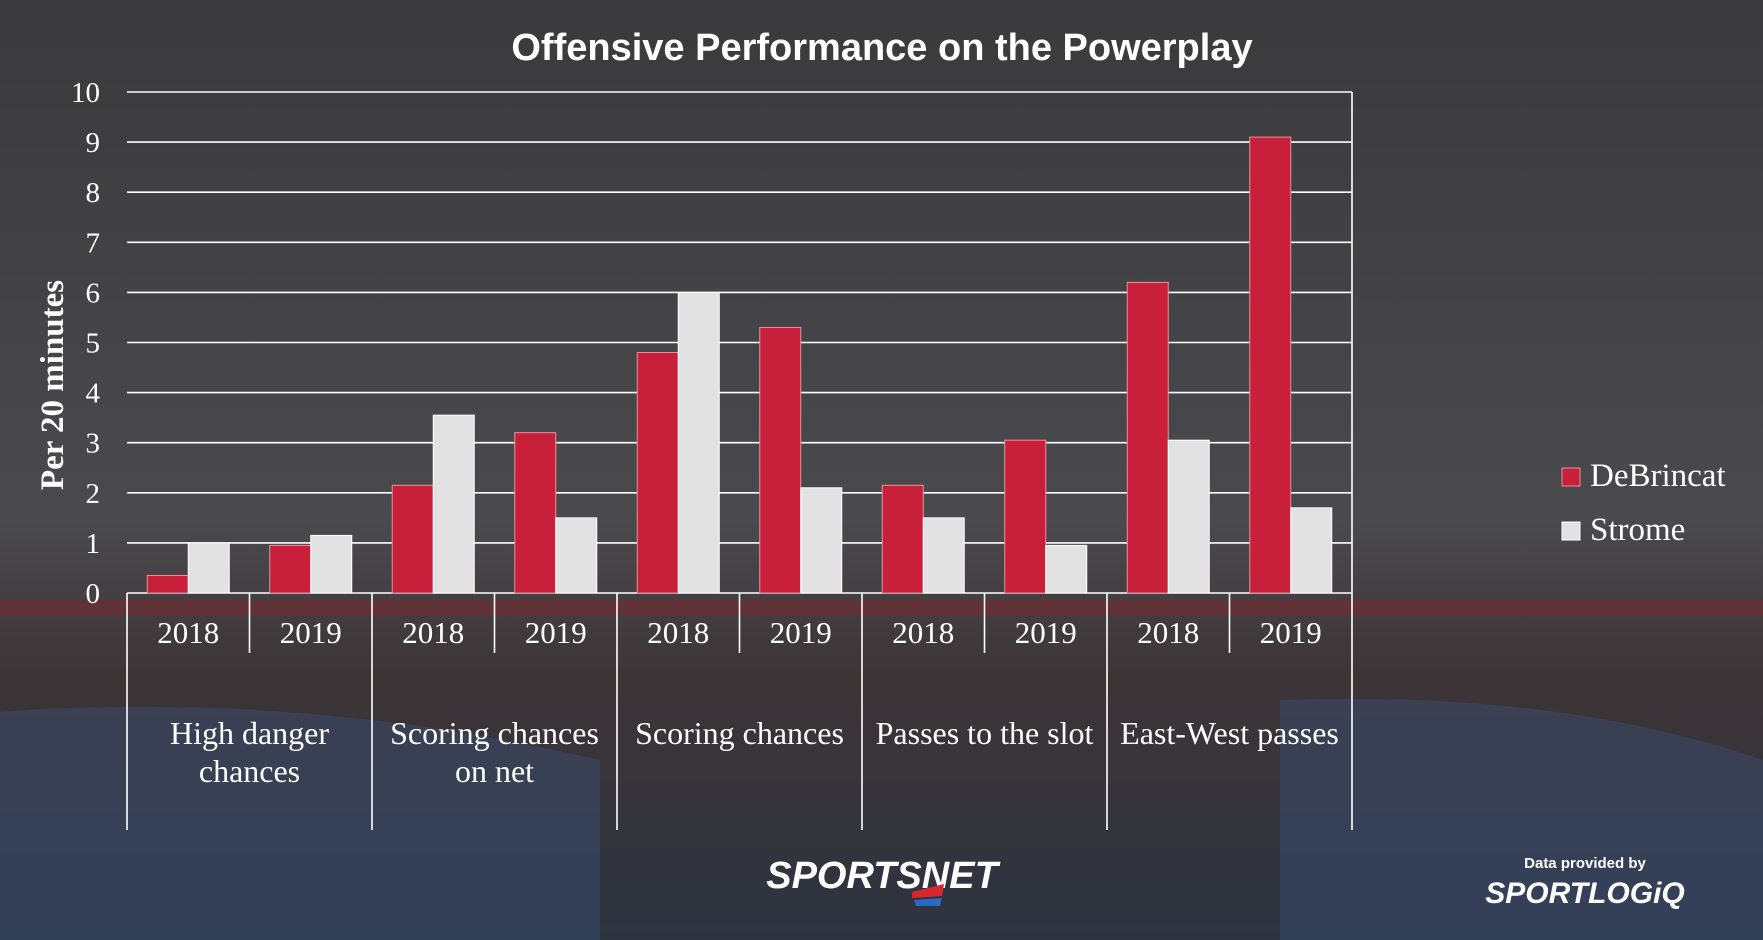  Describe the element at coordinates (93, 143) in the screenshot. I see `y-tick-label: 9` at that location.